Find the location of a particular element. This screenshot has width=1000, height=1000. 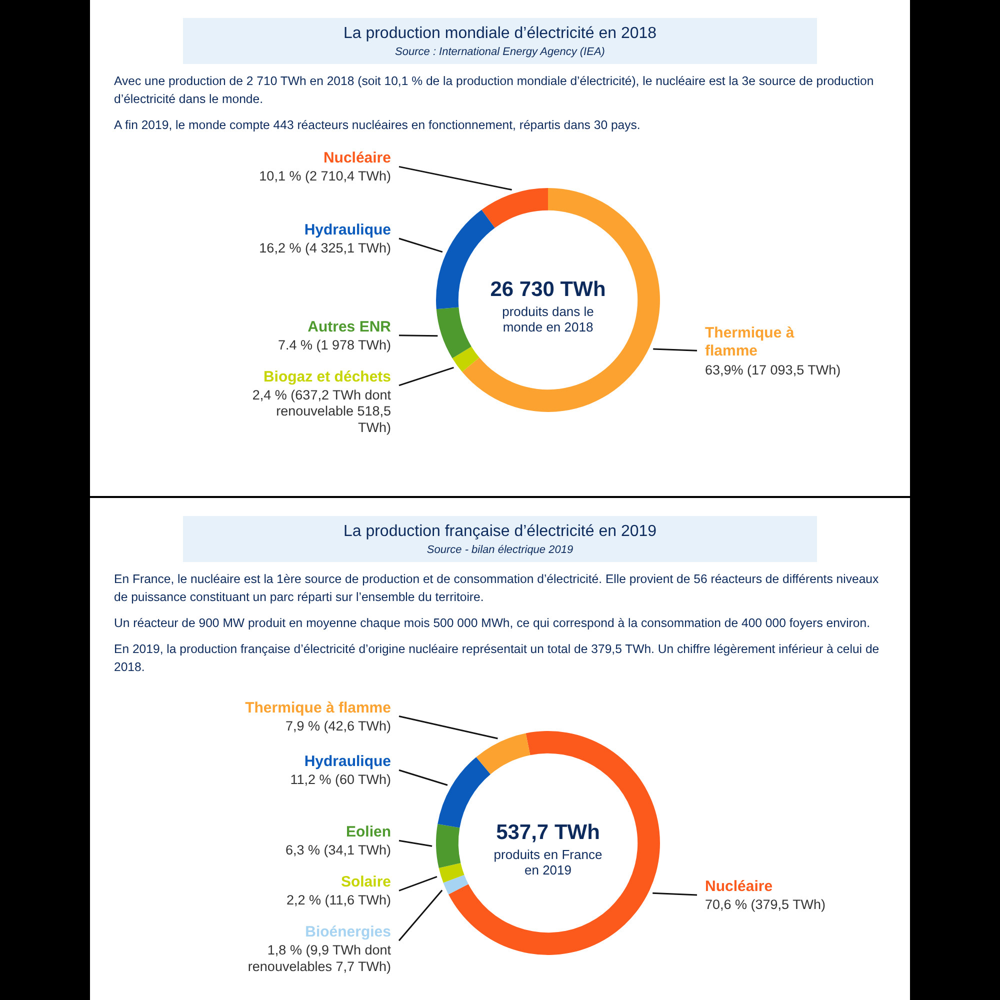

text: Avec une production de 2 710 TWh en 2018 (soit 10,1 % de la production mondiale d’électricité), le nucléaire est la 3e source de production d’électricité dans le monde. is located at coordinates (494, 90).